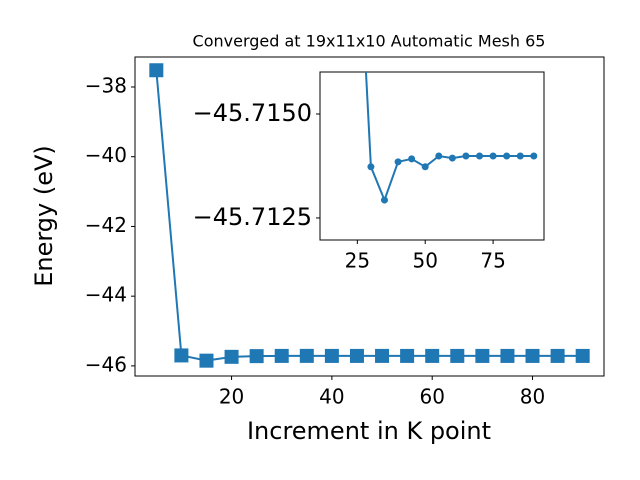 This screenshot has width=640, height=480. Describe the element at coordinates (431, 397) in the screenshot. I see `x-tick-label: 60` at that location.